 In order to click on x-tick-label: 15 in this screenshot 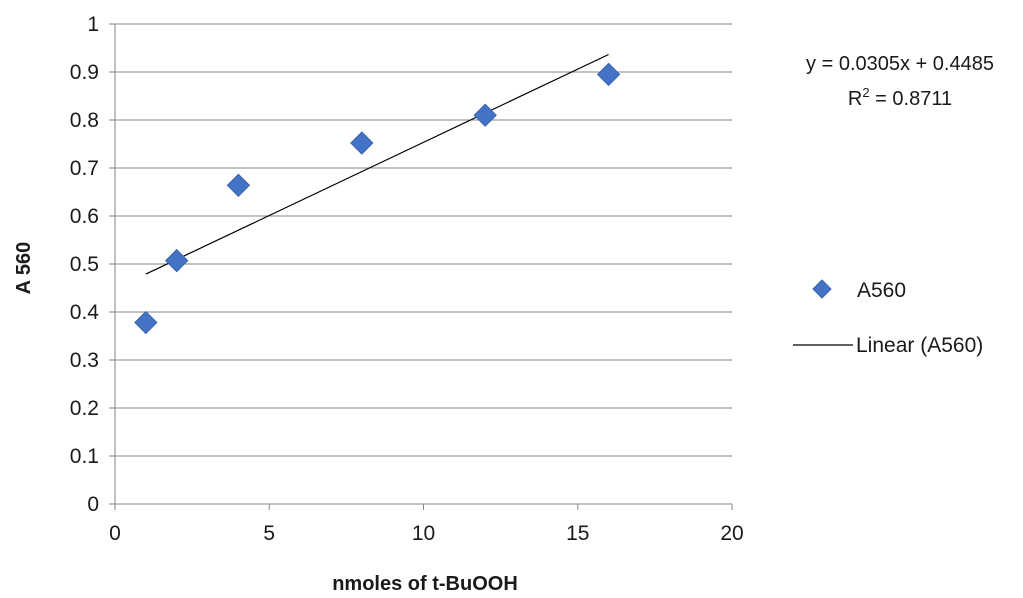, I will do `click(577, 533)`.